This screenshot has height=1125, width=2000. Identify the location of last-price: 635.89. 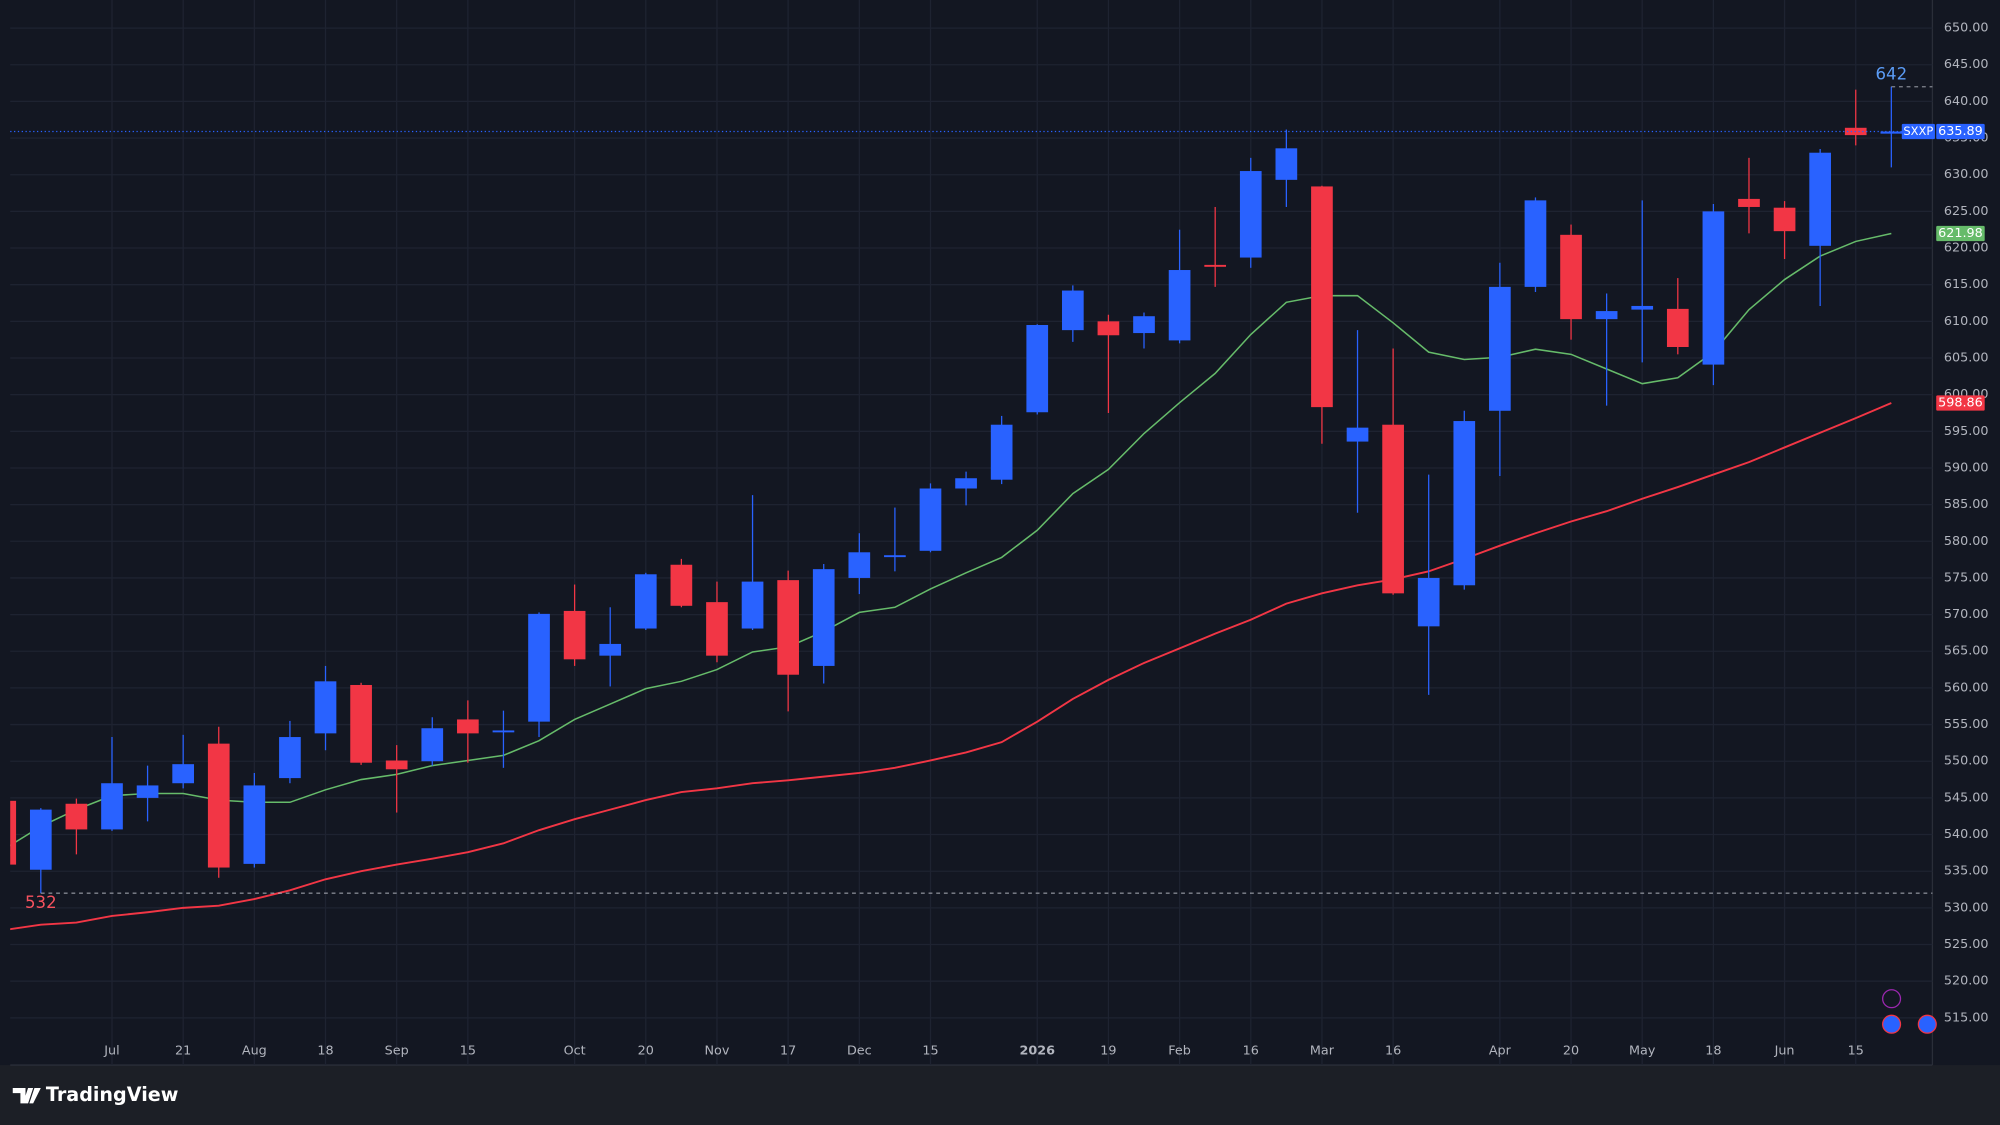
(1960, 131).